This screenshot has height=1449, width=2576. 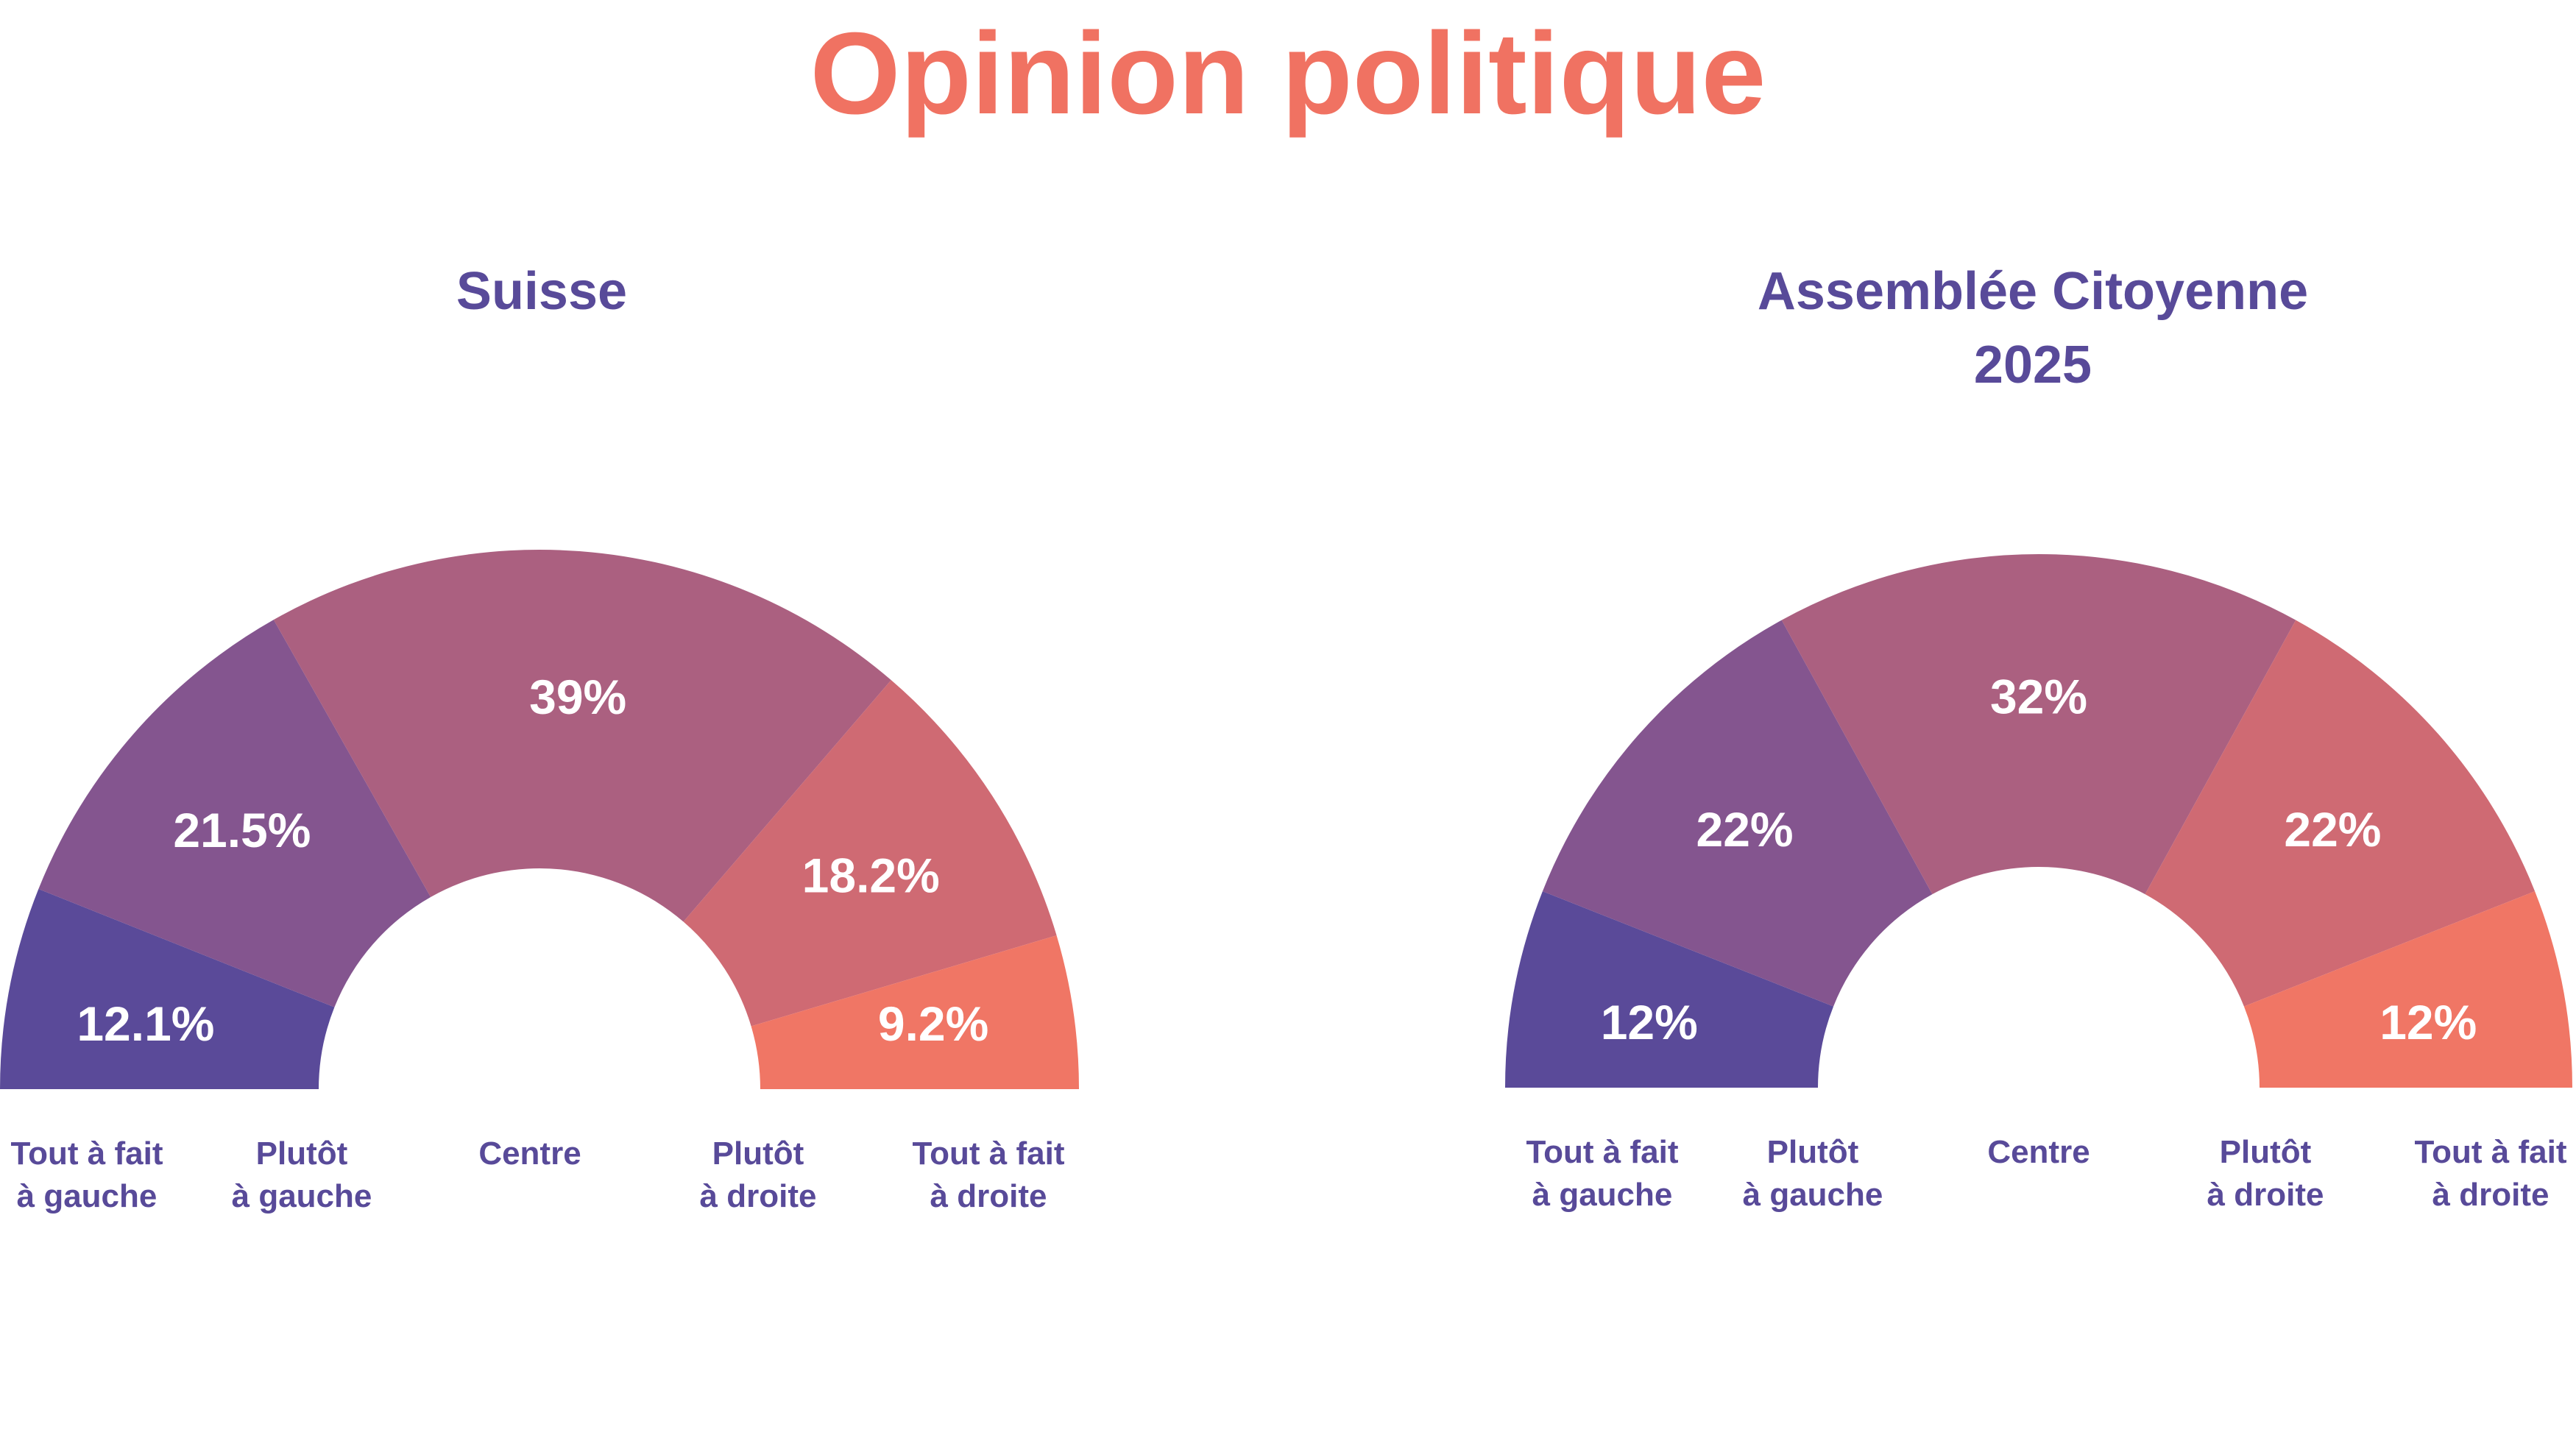 What do you see at coordinates (933, 1023) in the screenshot?
I see `slice-value-label: 9.2%` at bounding box center [933, 1023].